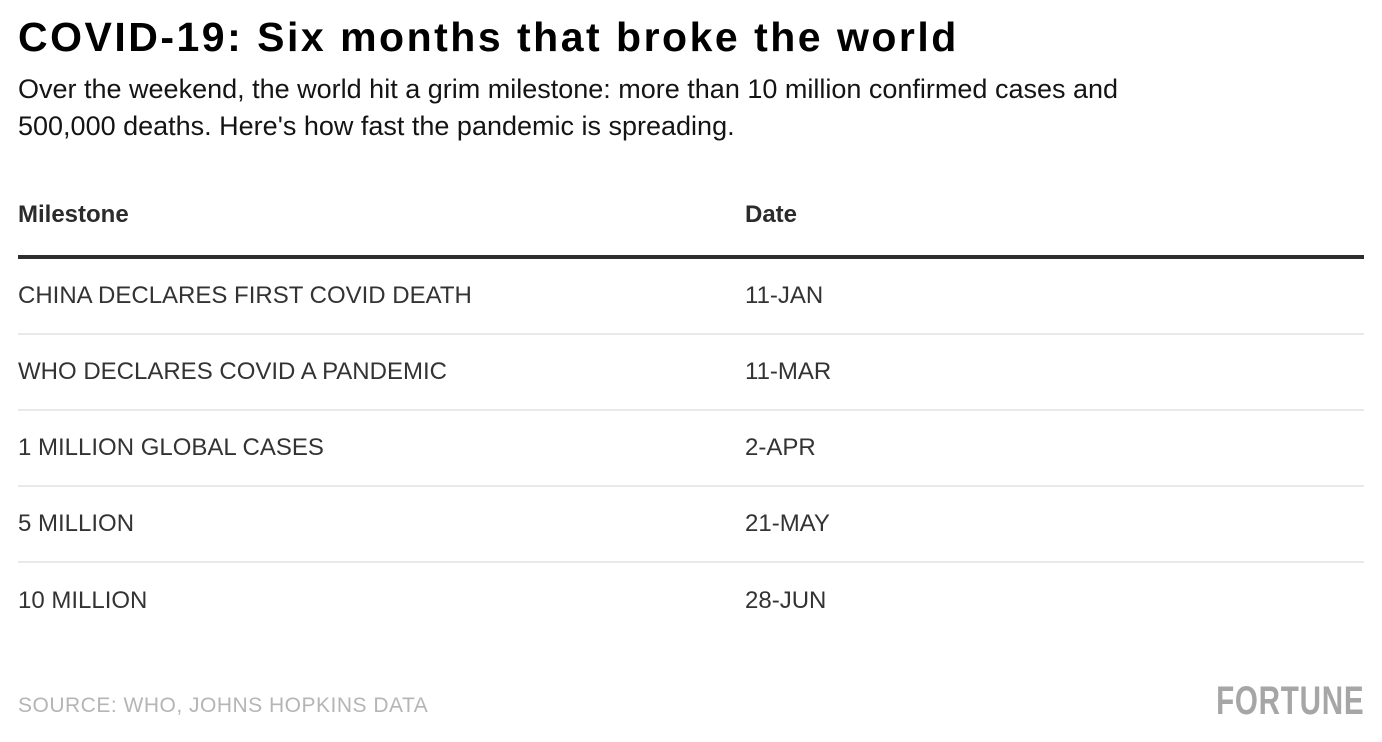 The image size is (1382, 742). What do you see at coordinates (245, 296) in the screenshot?
I see `milestone-cell: CHINA DECLARES FIRST COVID DEATH` at bounding box center [245, 296].